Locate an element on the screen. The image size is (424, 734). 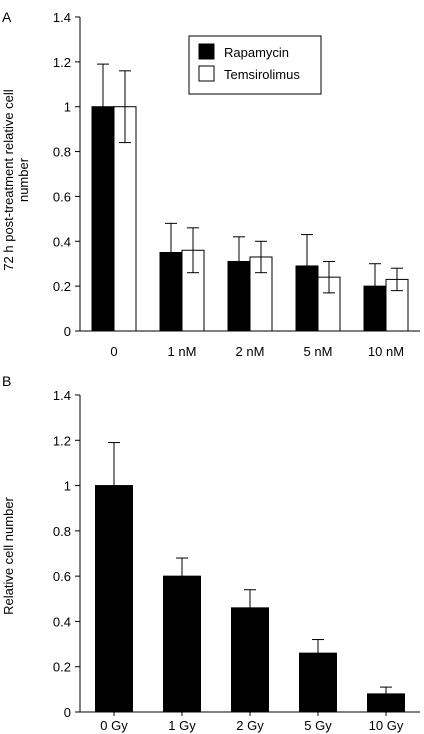
panel-a-y-axis-label-line2: number is located at coordinates (23, 179).